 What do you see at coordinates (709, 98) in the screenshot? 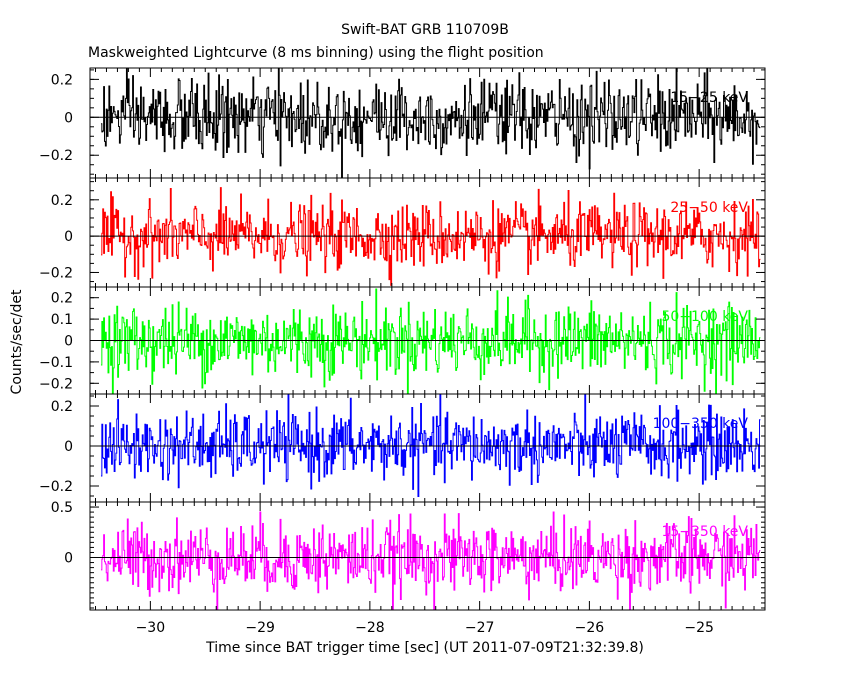
I see `energy-band-label-1: 15−25 keV` at bounding box center [709, 98].